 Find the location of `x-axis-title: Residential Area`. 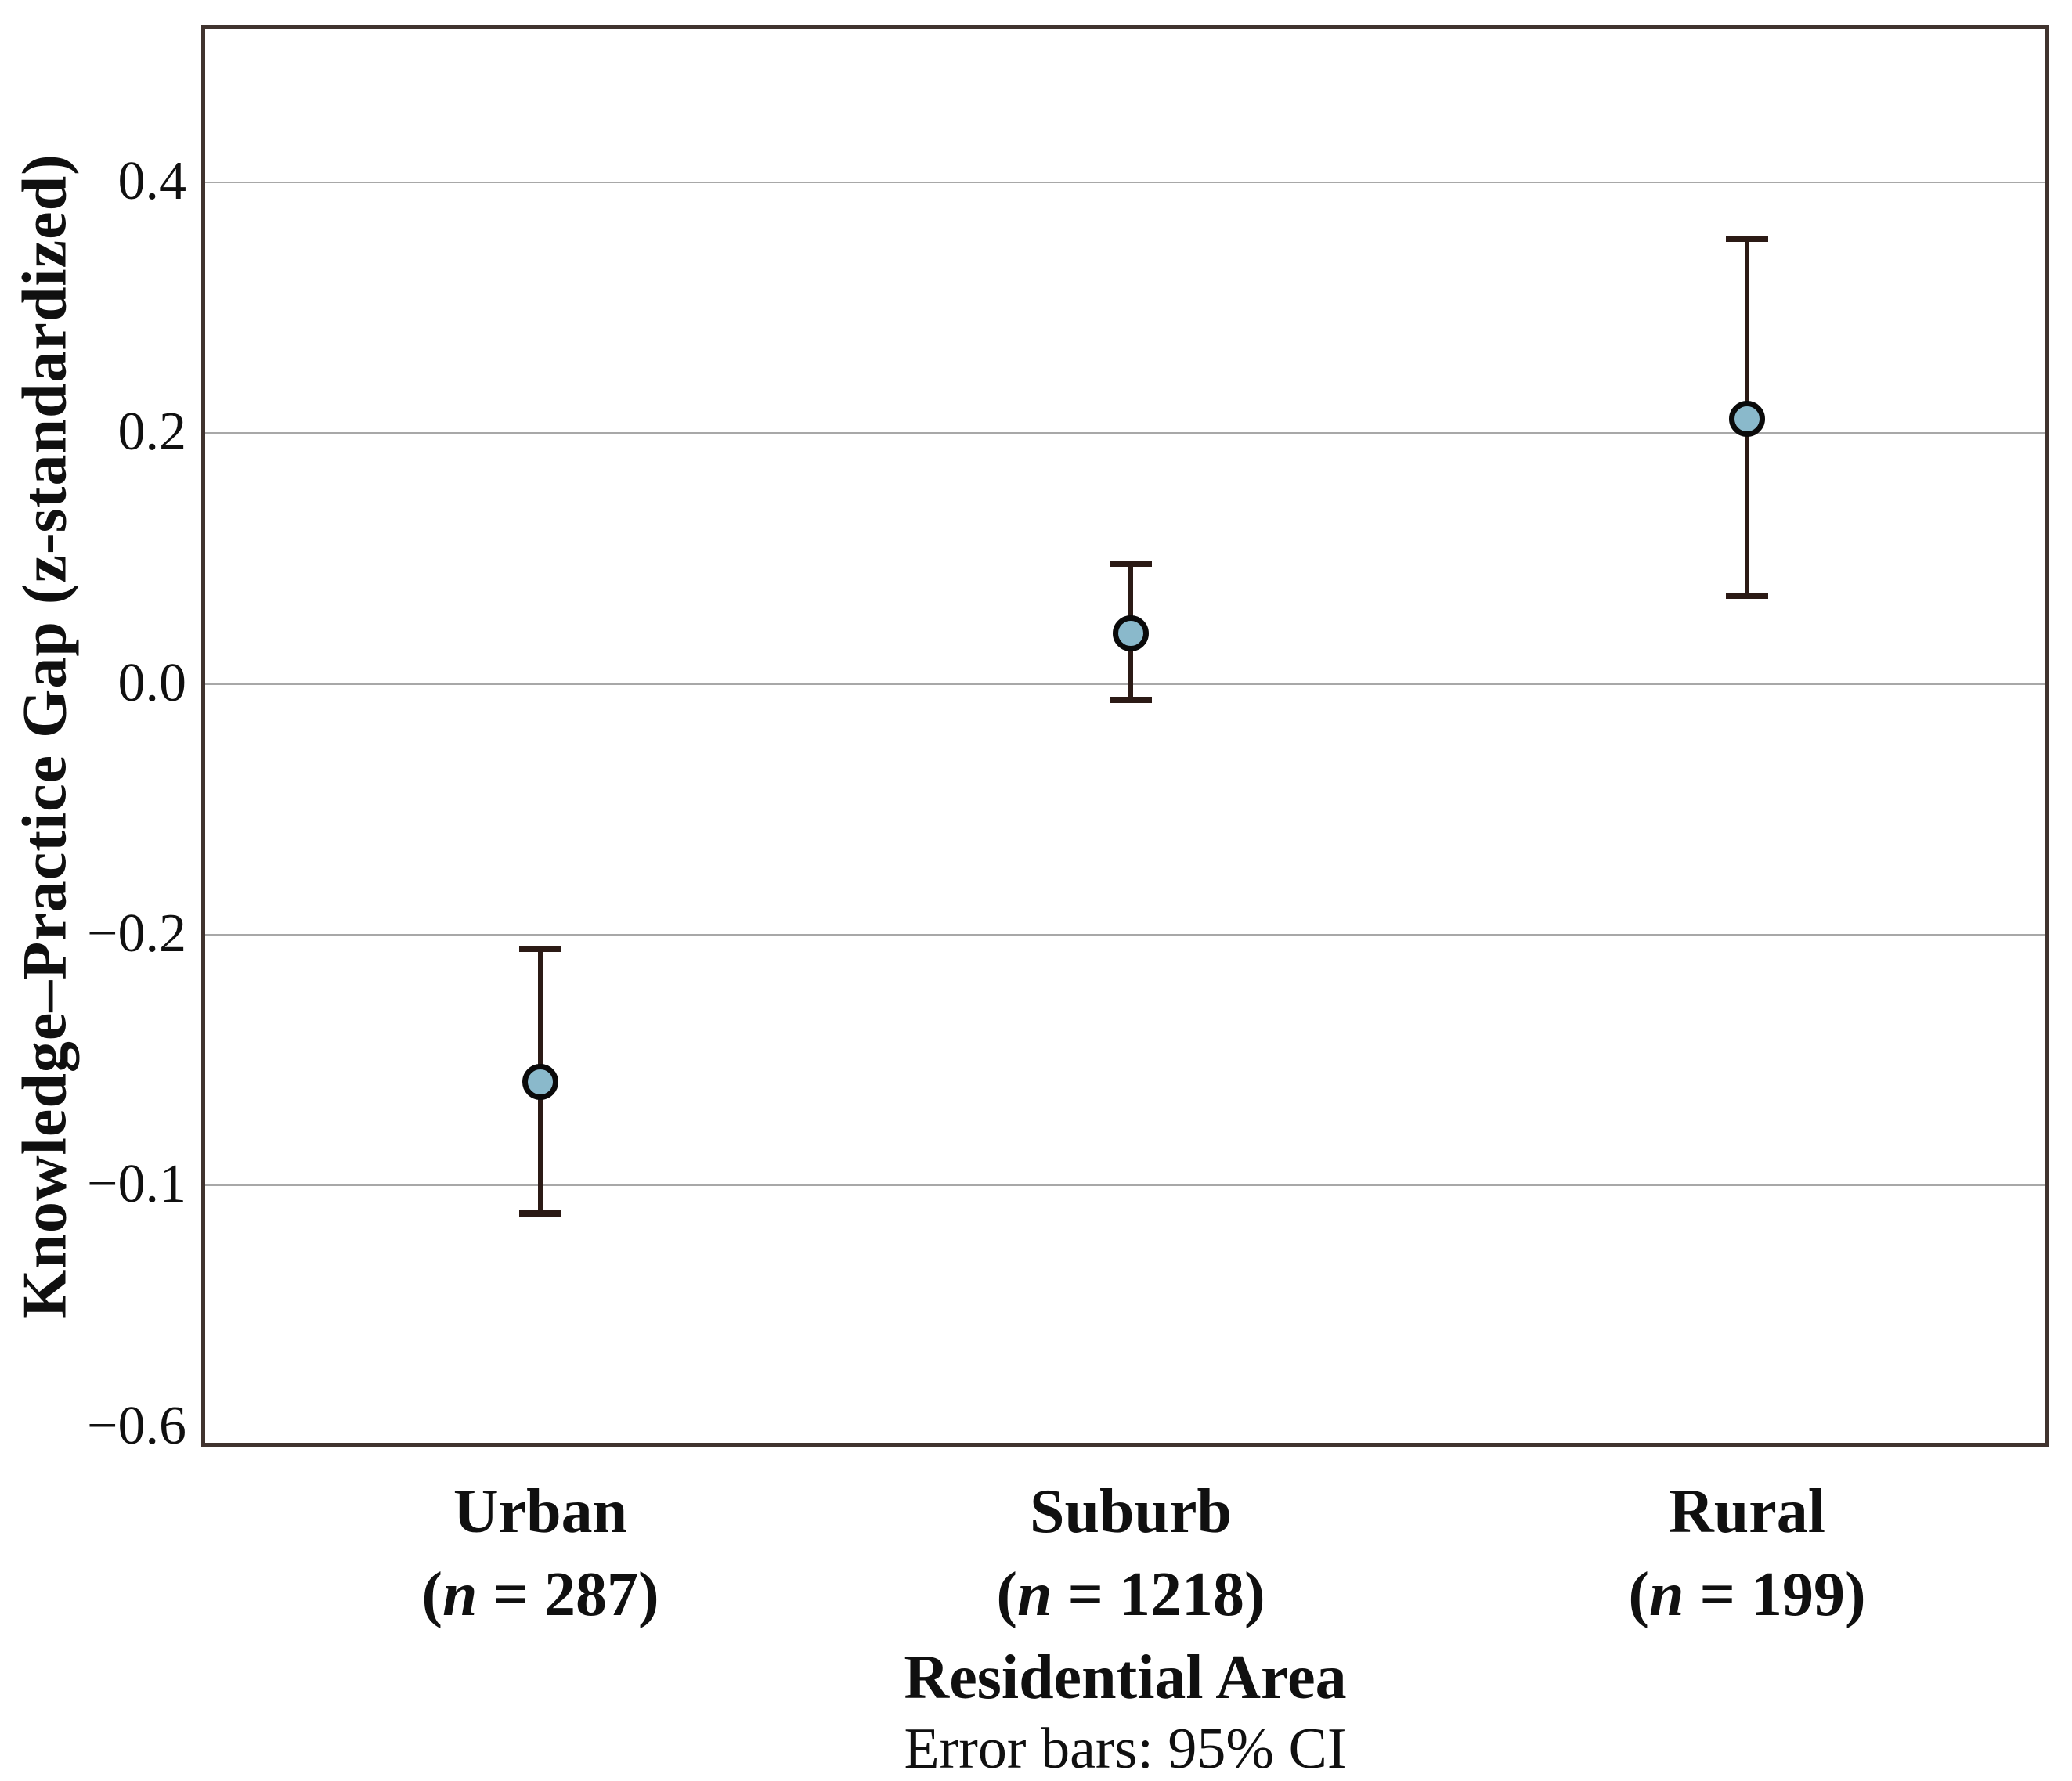

x-axis-title: Residential Area is located at coordinates (1125, 1677).